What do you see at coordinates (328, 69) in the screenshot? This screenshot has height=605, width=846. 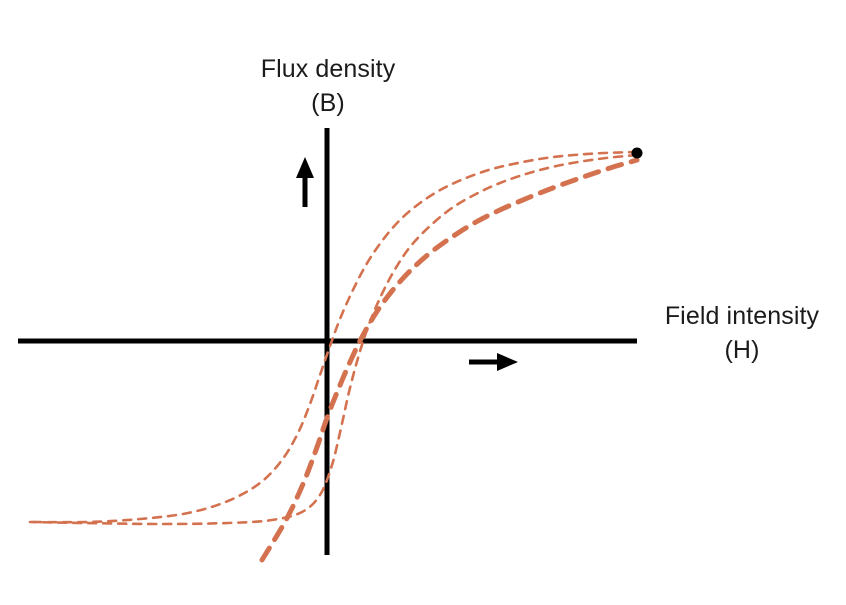 I see `y-axis-label-name: Flux density` at bounding box center [328, 69].